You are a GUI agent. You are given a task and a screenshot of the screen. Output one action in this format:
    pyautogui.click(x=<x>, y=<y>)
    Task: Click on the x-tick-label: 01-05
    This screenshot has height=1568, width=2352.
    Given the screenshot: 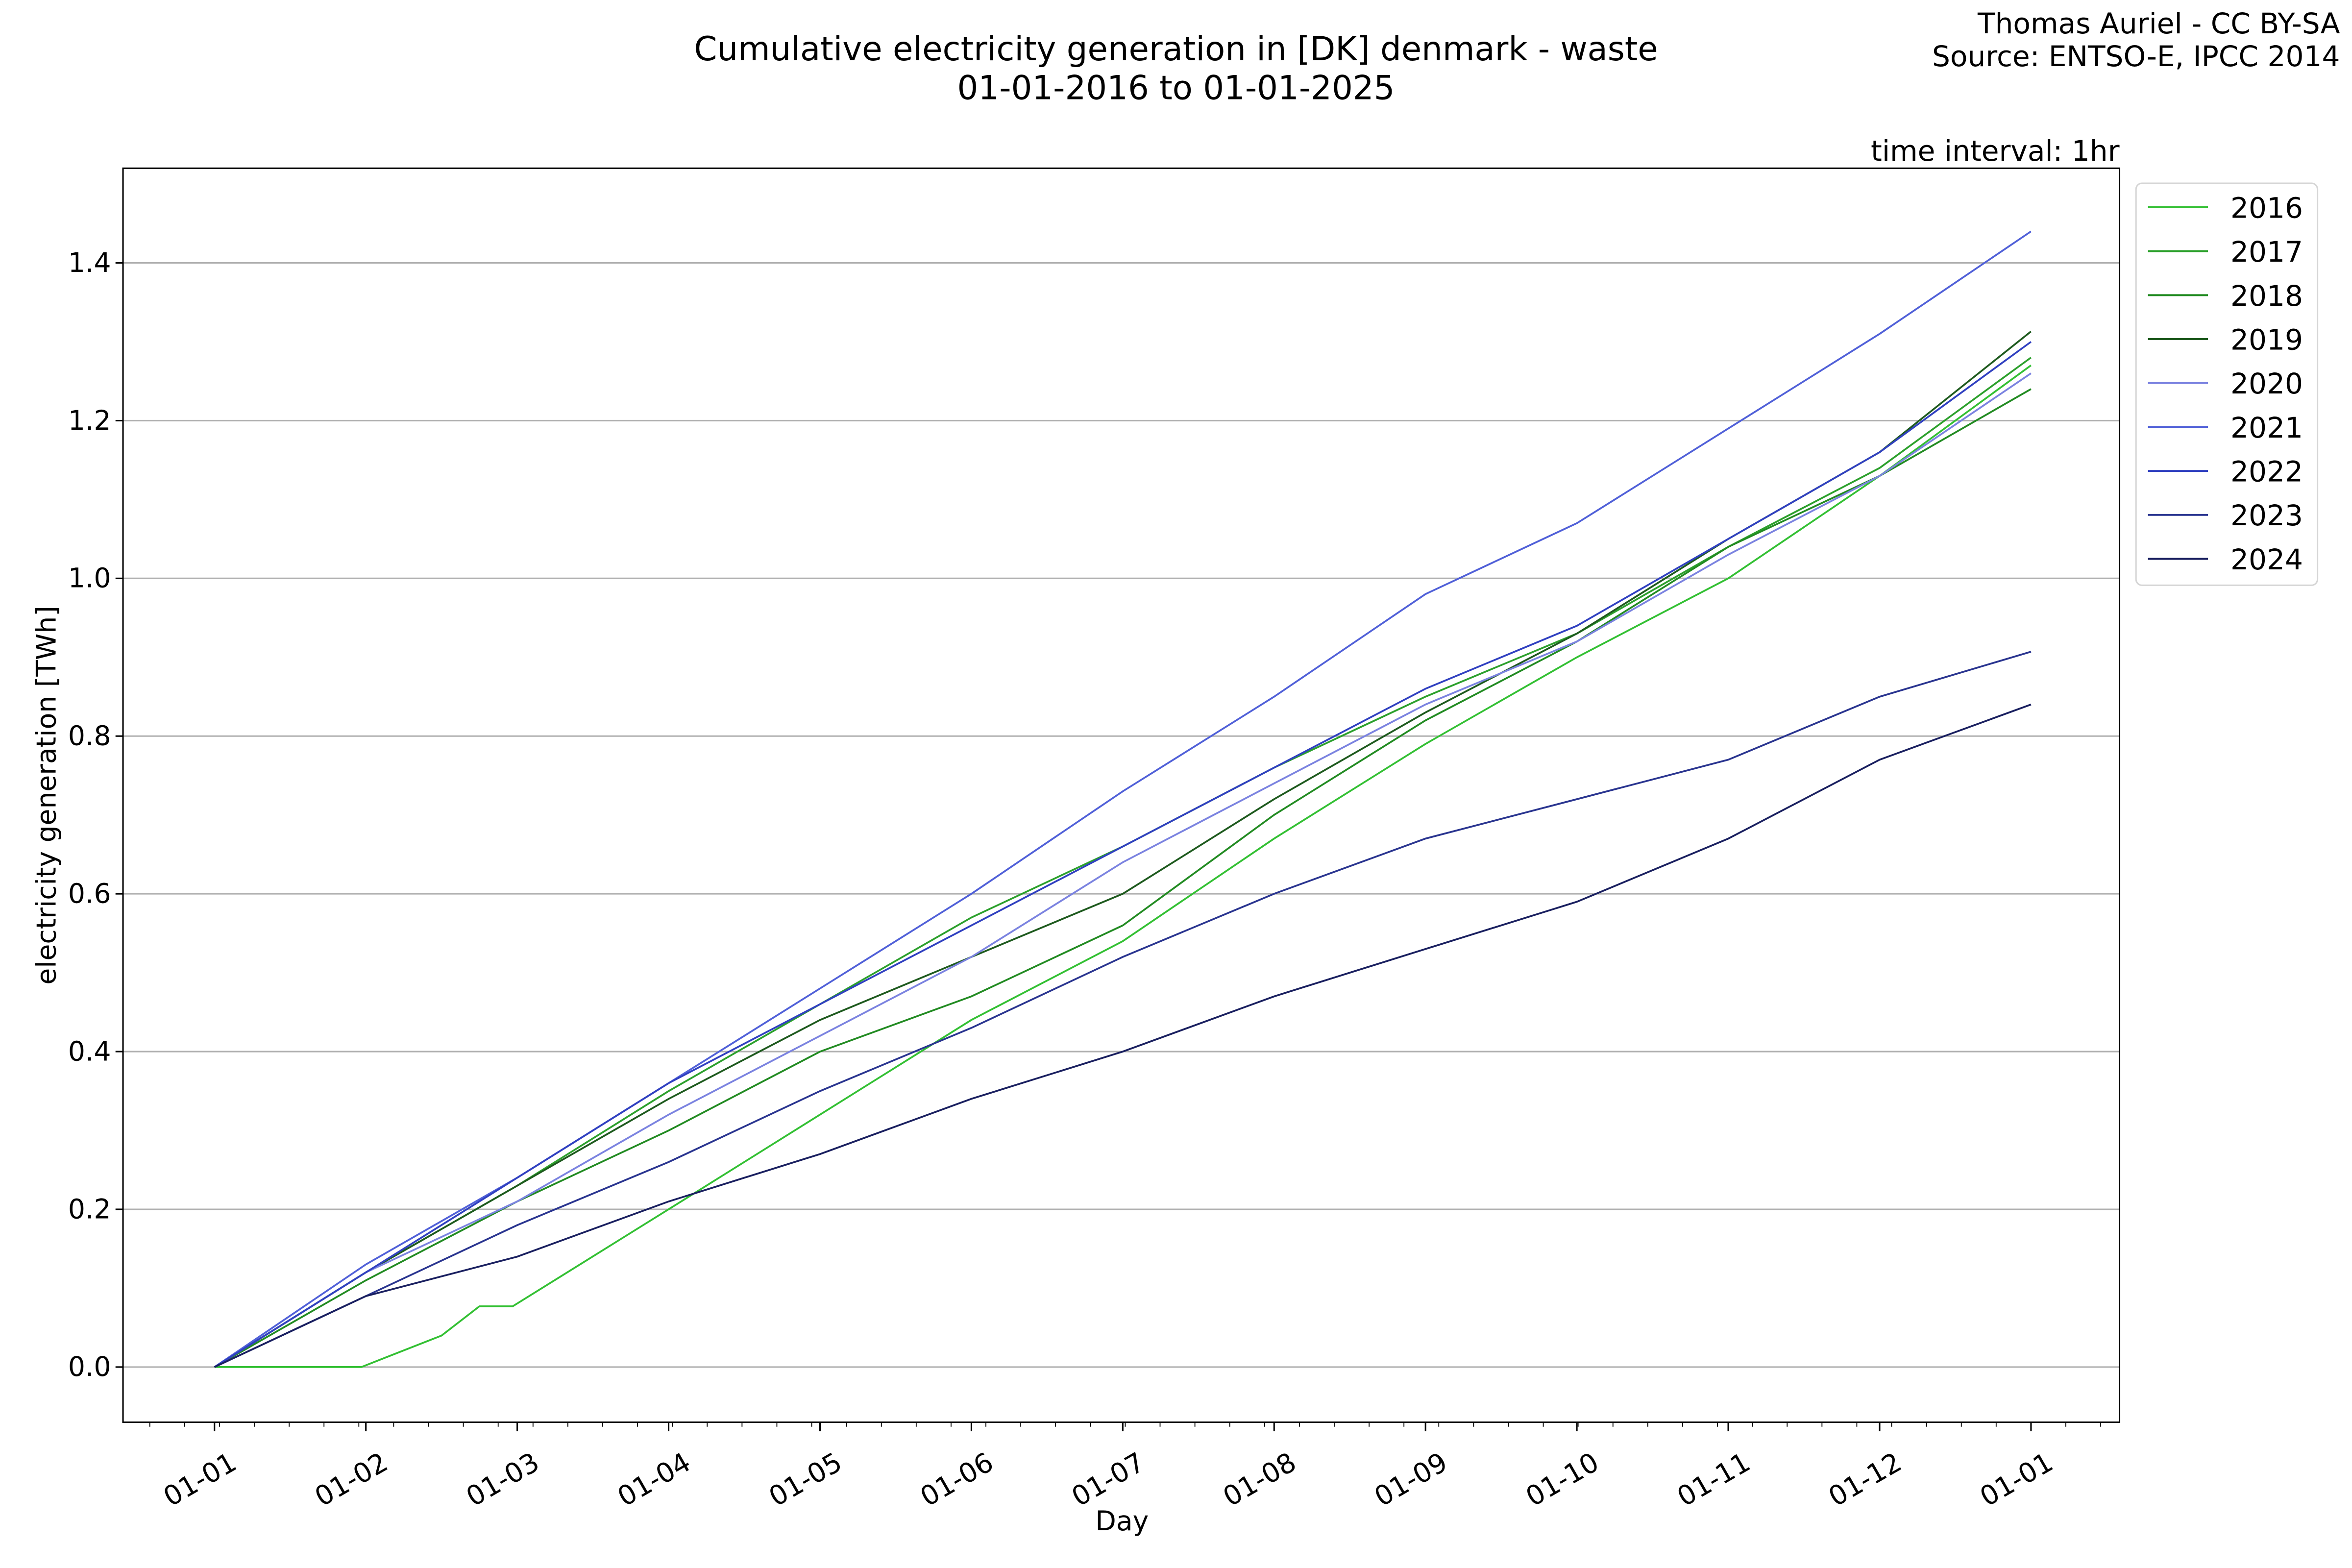 What is the action you would take?
    pyautogui.click(x=805, y=1479)
    